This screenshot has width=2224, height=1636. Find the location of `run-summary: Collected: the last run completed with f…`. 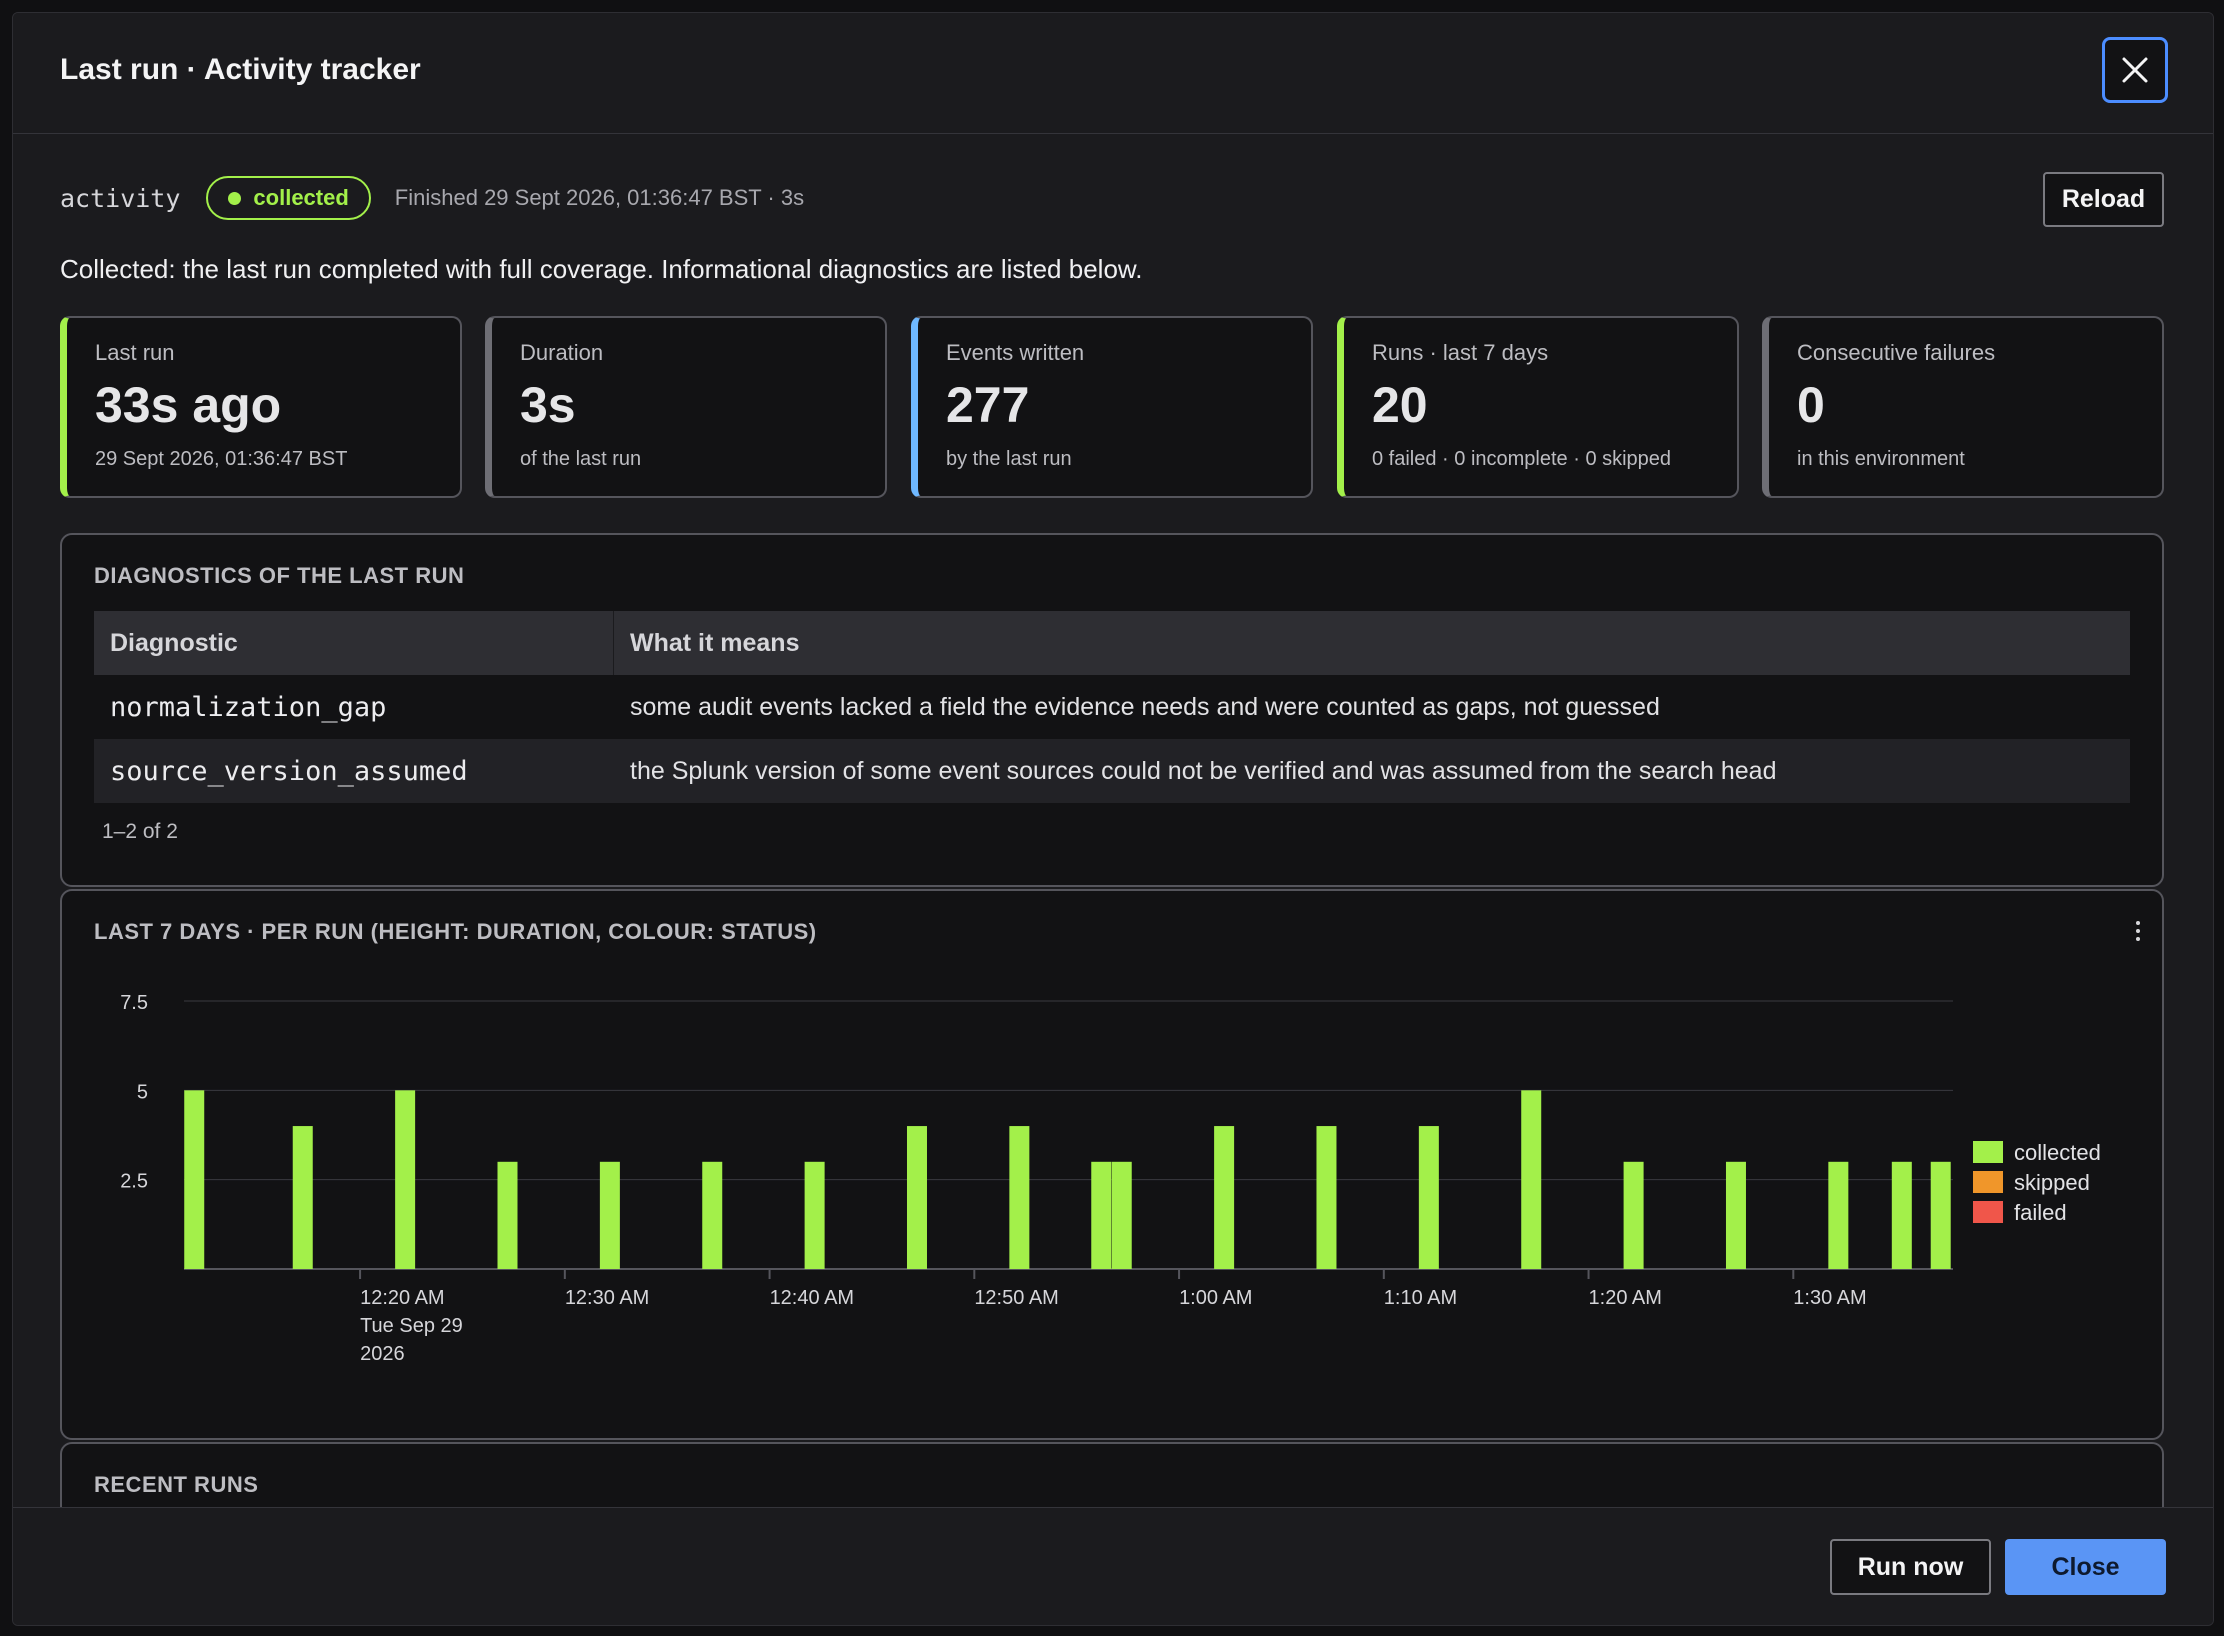

run-summary: Collected: the last run completed with f… is located at coordinates (601, 269).